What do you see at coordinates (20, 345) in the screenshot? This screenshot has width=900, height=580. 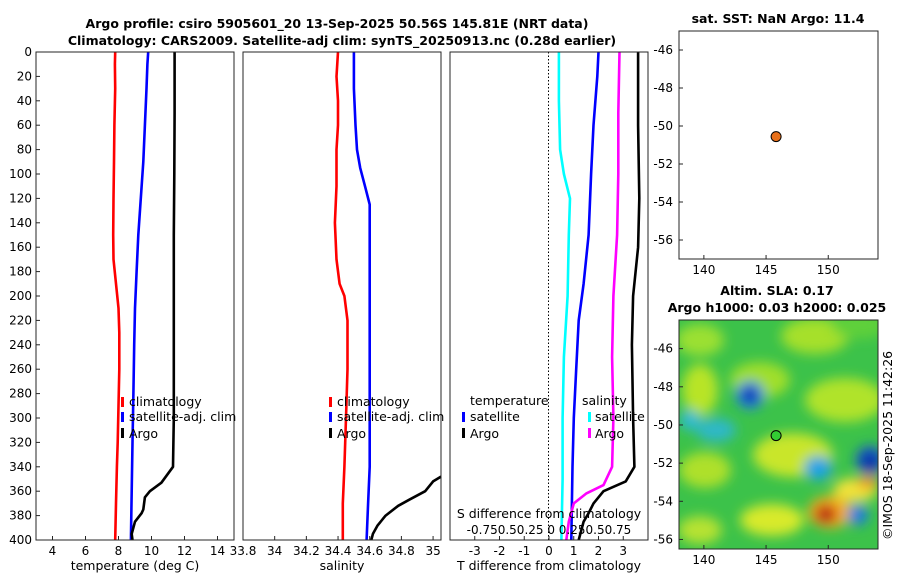 I see `y-tick-label: 240` at bounding box center [20, 345].